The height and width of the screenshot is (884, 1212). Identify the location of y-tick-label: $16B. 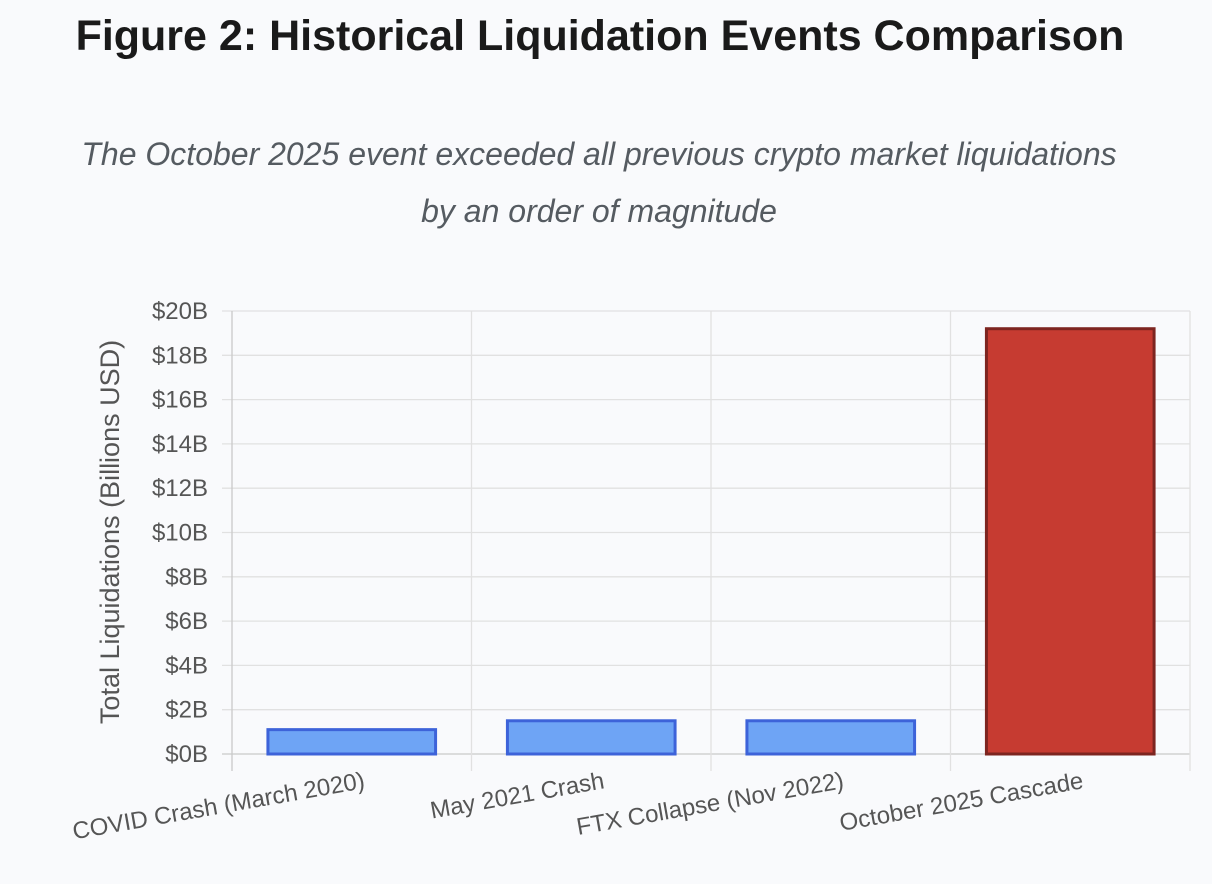
(180, 400).